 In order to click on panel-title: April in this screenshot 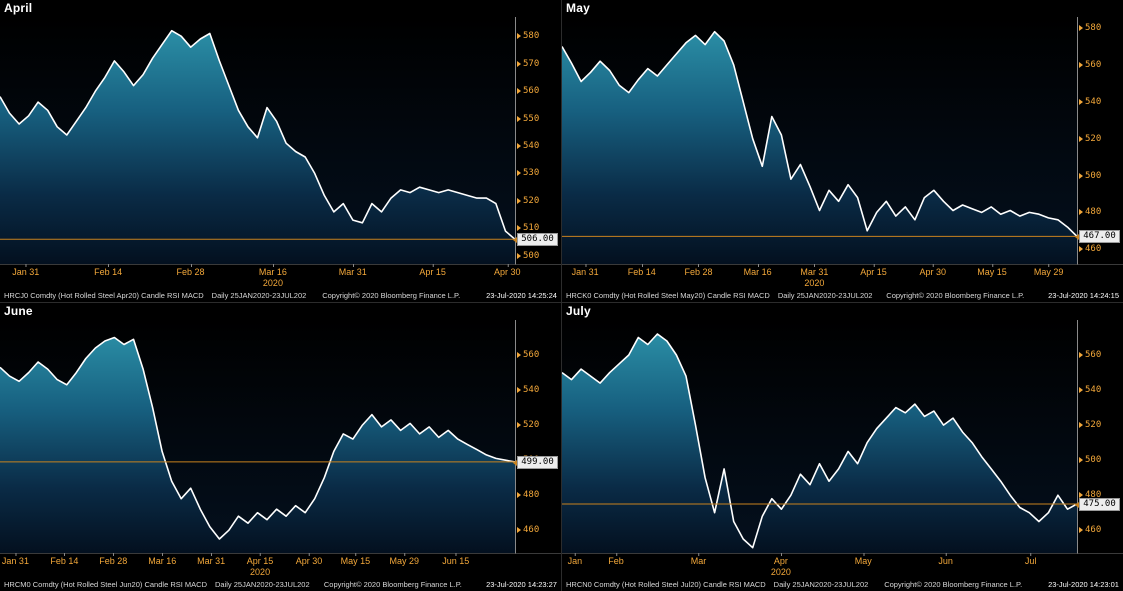, I will do `click(18, 8)`.